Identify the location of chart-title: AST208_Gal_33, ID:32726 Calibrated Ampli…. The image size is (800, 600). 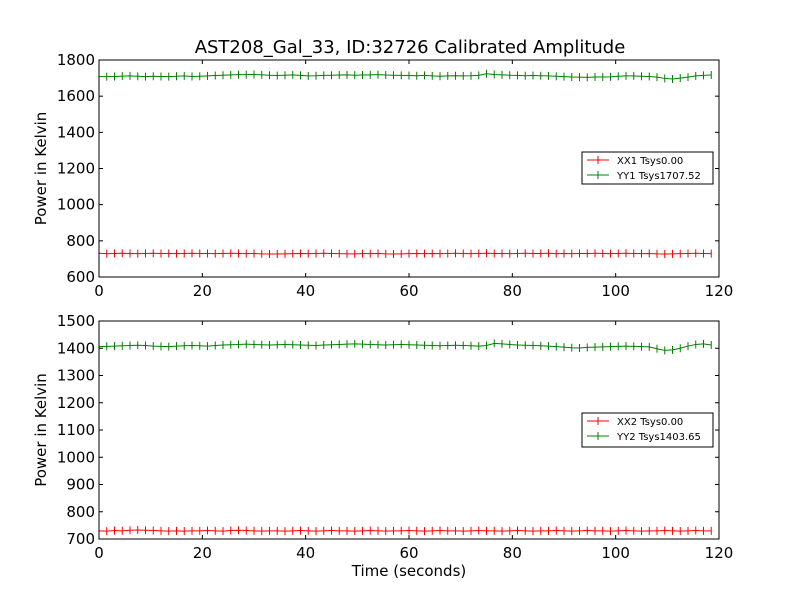
(410, 47).